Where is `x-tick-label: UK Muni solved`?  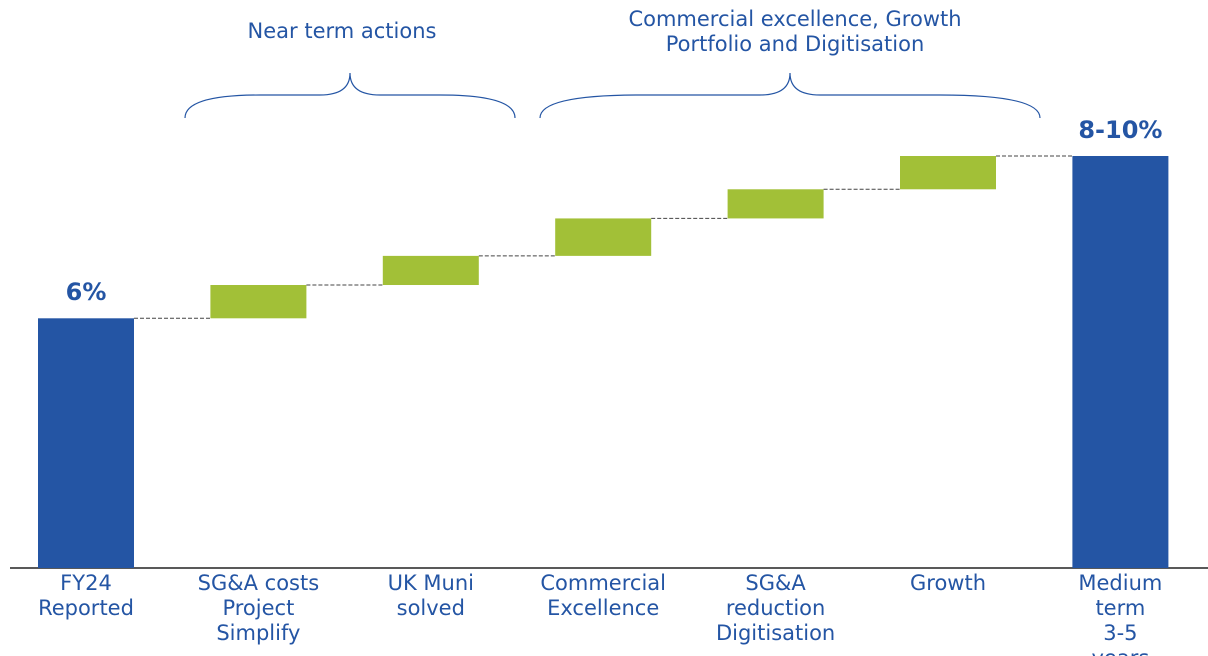 x-tick-label: UK Muni solved is located at coordinates (430, 595).